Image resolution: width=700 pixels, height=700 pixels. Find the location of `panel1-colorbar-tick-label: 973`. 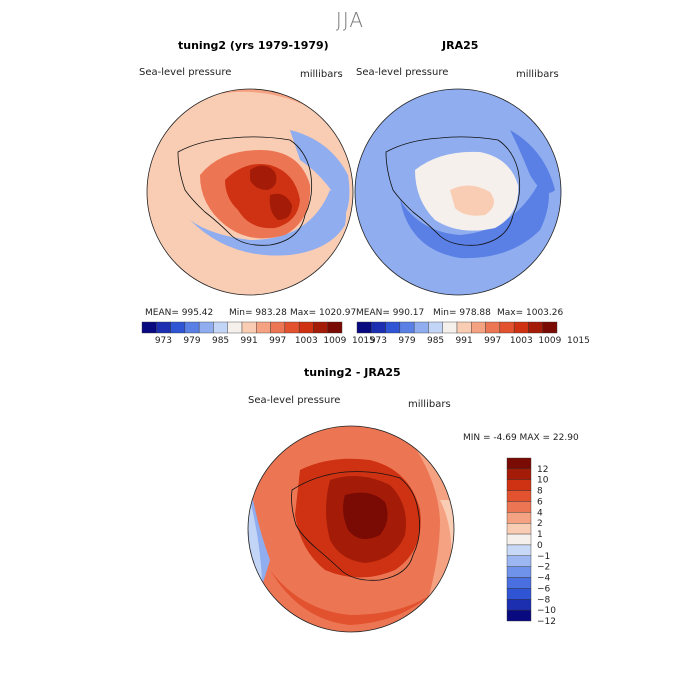

panel1-colorbar-tick-label: 973 is located at coordinates (163, 341).